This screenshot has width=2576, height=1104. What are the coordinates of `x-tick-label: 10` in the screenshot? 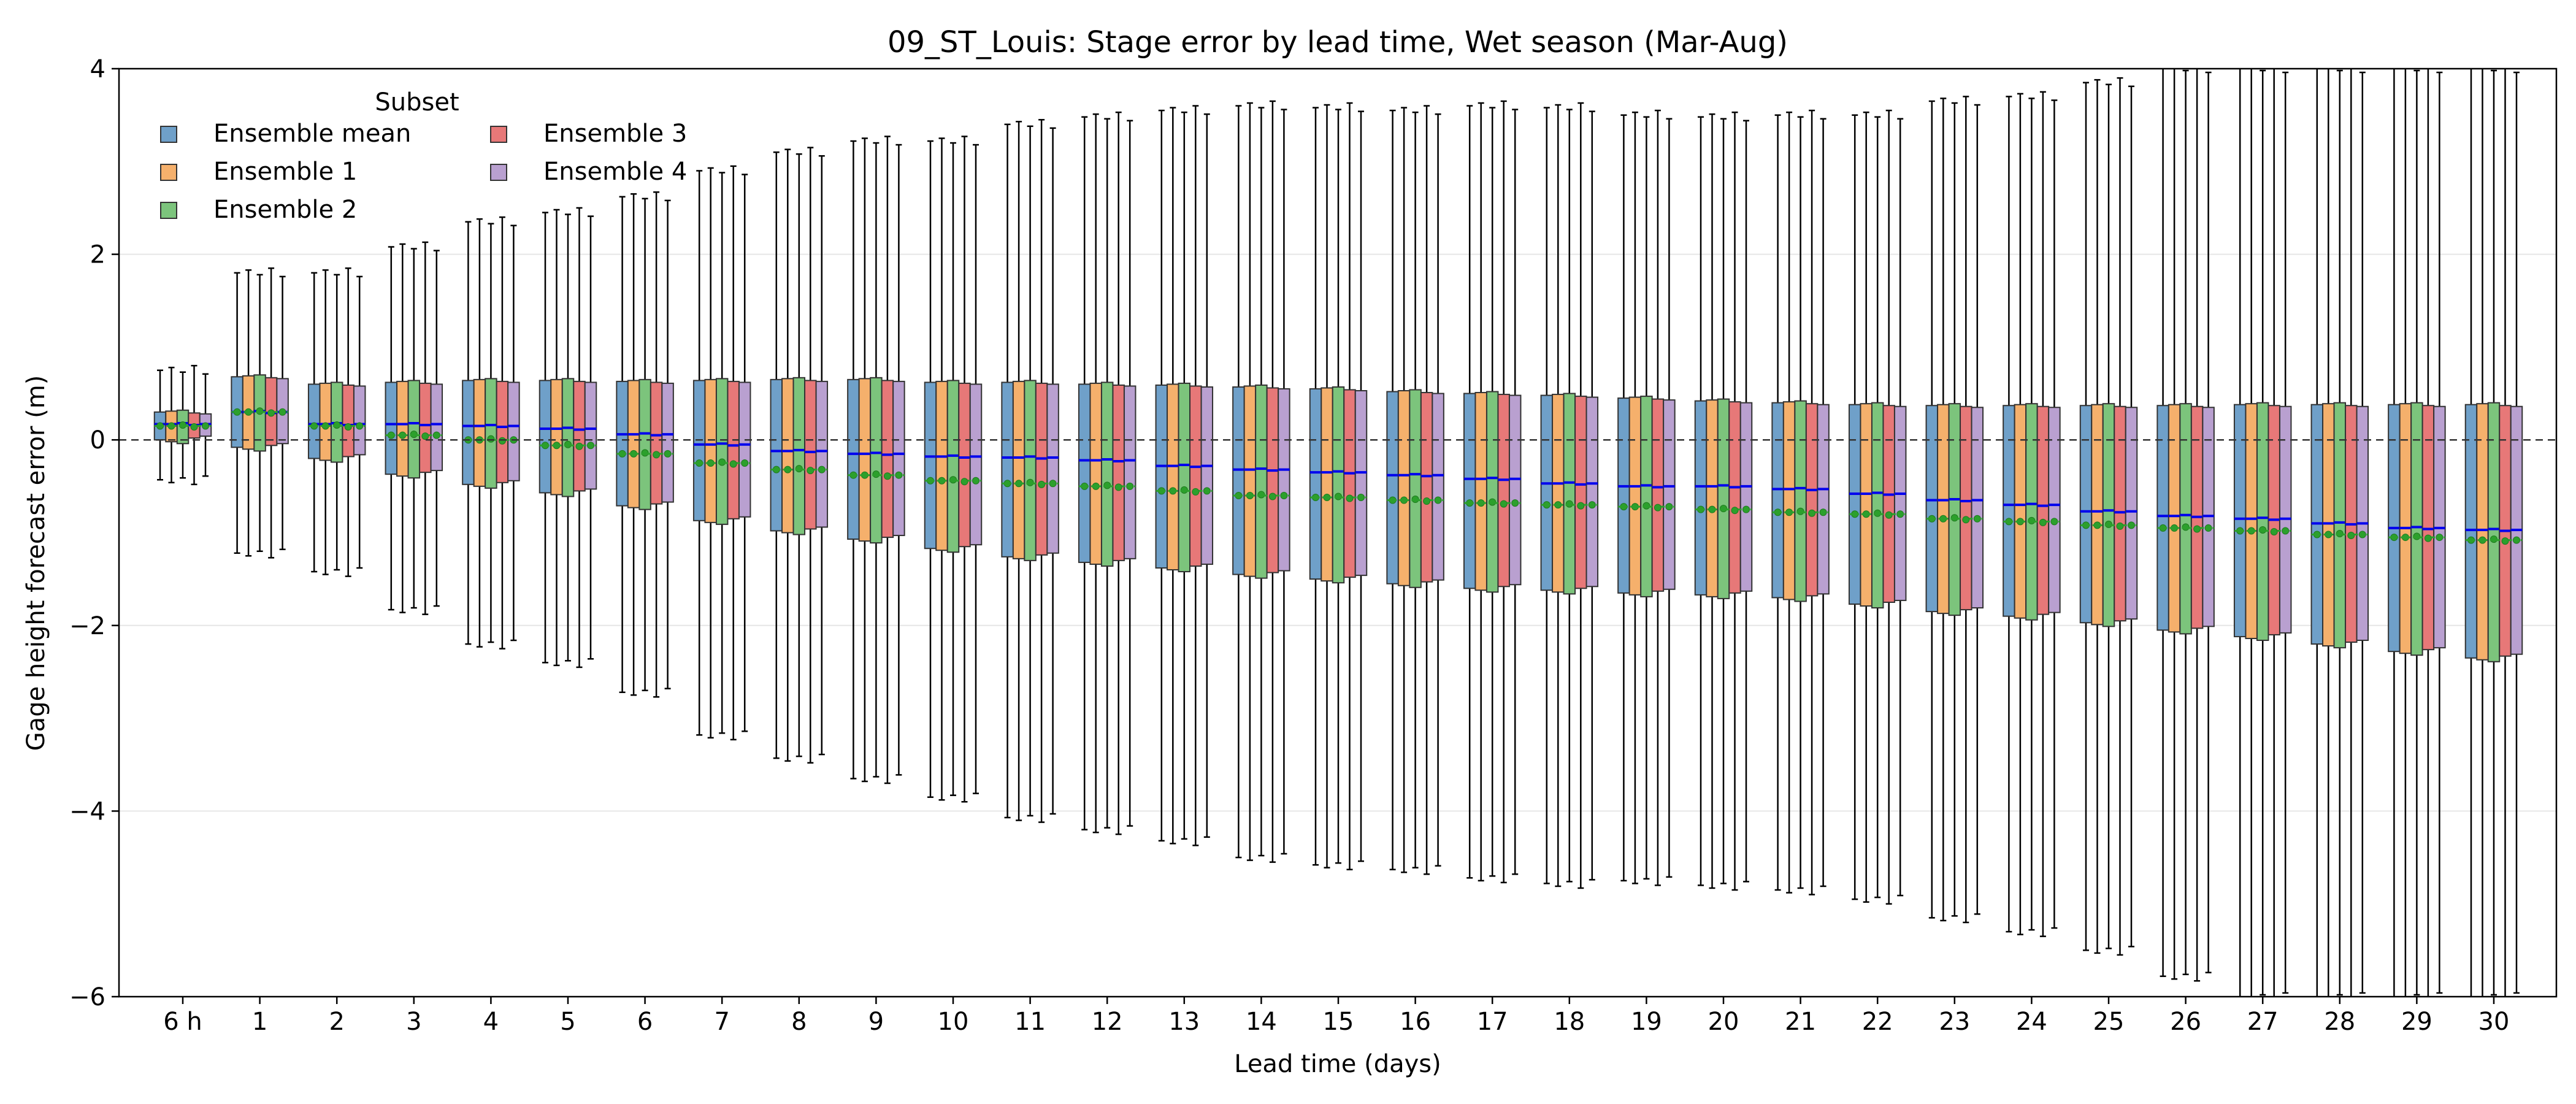 It's located at (953, 1022).